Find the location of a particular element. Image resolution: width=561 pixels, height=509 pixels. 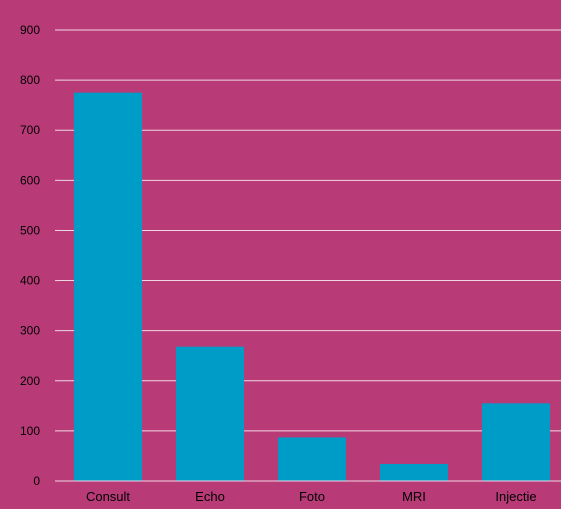

y-tick-label: 400 is located at coordinates (30, 281).